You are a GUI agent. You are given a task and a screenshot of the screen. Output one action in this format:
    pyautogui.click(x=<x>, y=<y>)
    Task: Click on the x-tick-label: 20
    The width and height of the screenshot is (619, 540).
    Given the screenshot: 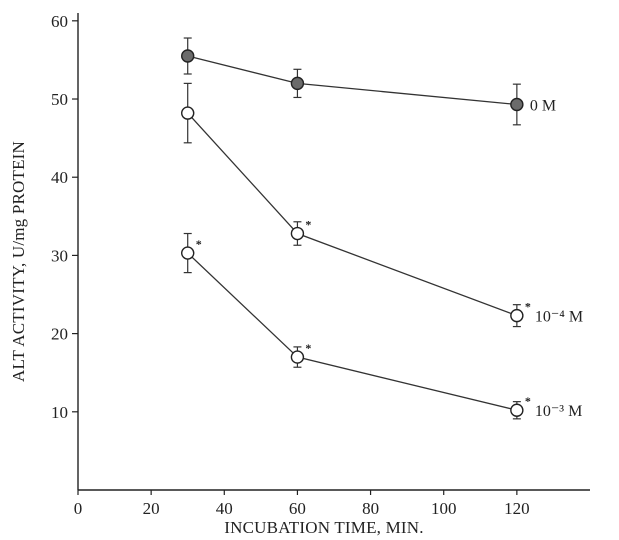 What is the action you would take?
    pyautogui.click(x=151, y=508)
    